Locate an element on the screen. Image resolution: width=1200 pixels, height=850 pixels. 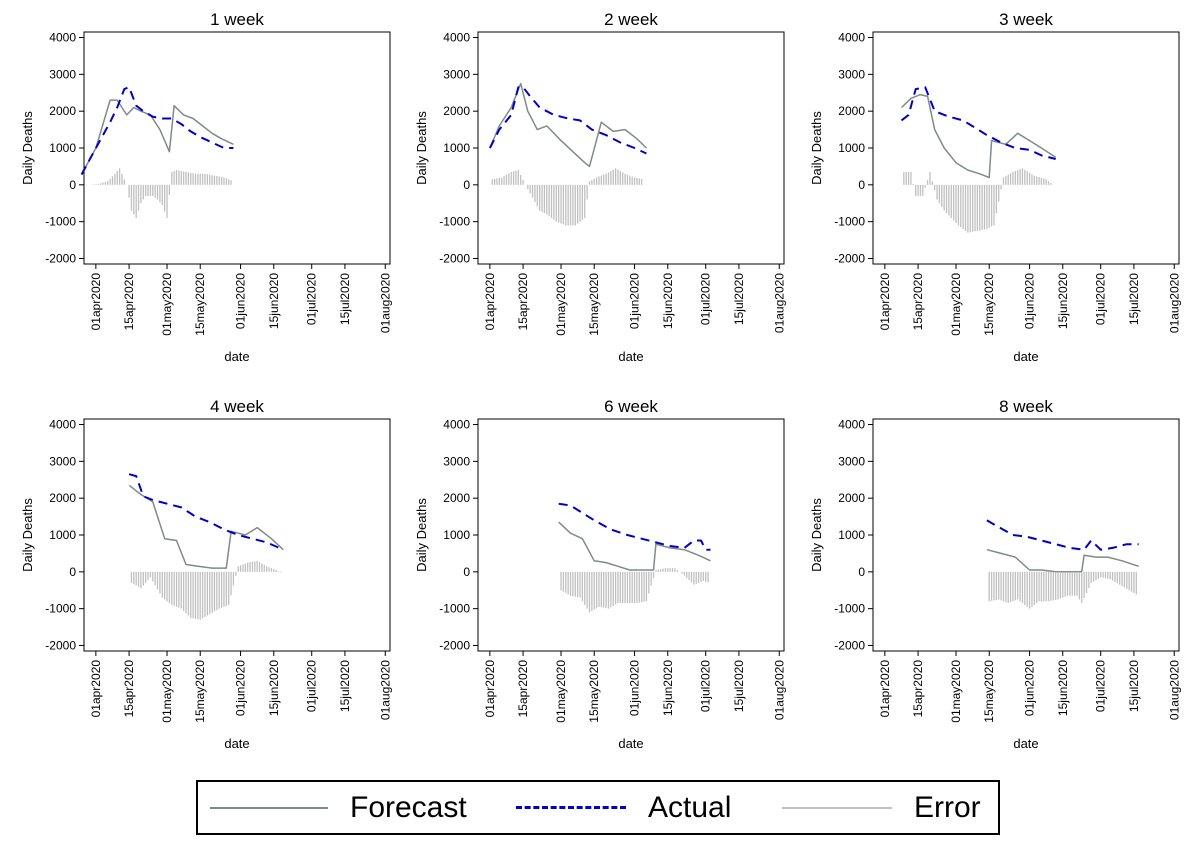
legend-swatch-actual is located at coordinates (571, 807).